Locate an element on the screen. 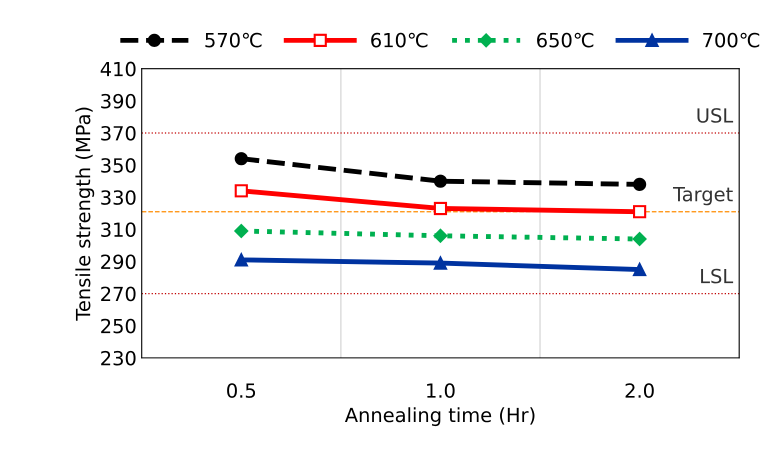  ref-line-label: USL is located at coordinates (715, 115).